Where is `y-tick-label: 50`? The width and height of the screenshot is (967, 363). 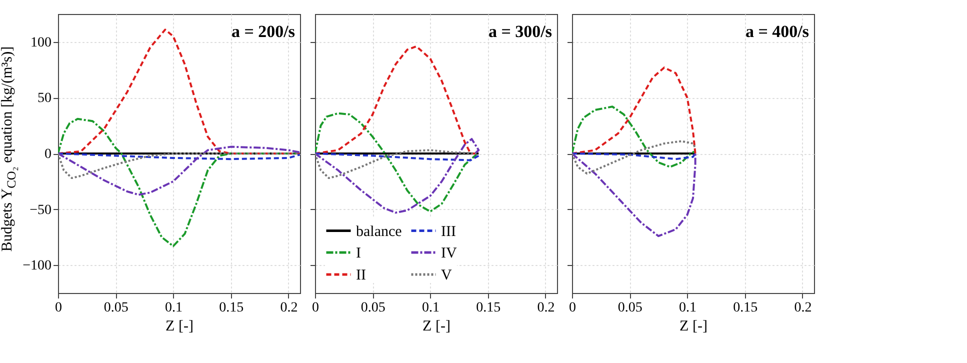 y-tick-label: 50 is located at coordinates (45, 98).